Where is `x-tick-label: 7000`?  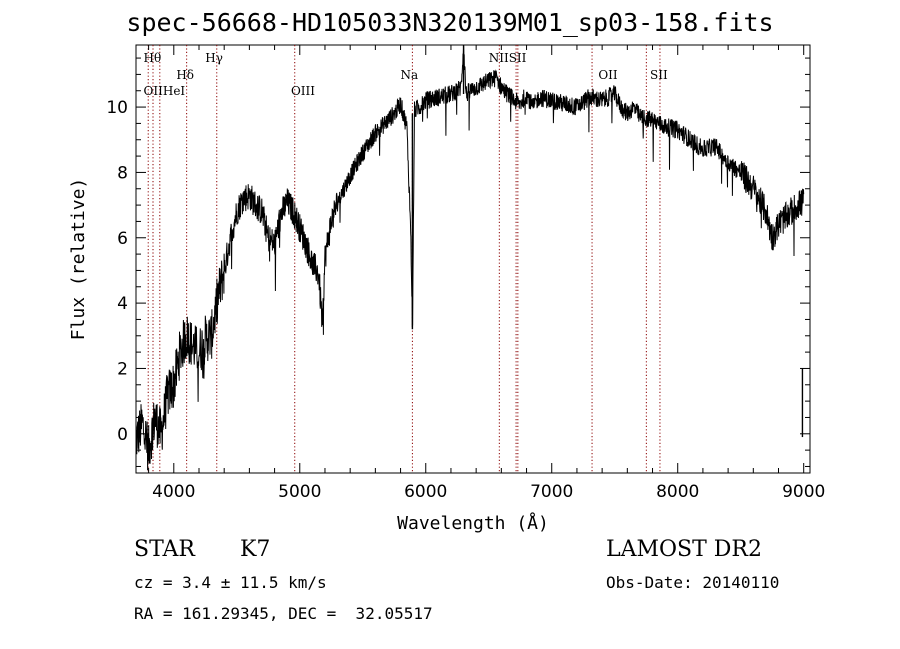
x-tick-label: 7000 is located at coordinates (551, 492).